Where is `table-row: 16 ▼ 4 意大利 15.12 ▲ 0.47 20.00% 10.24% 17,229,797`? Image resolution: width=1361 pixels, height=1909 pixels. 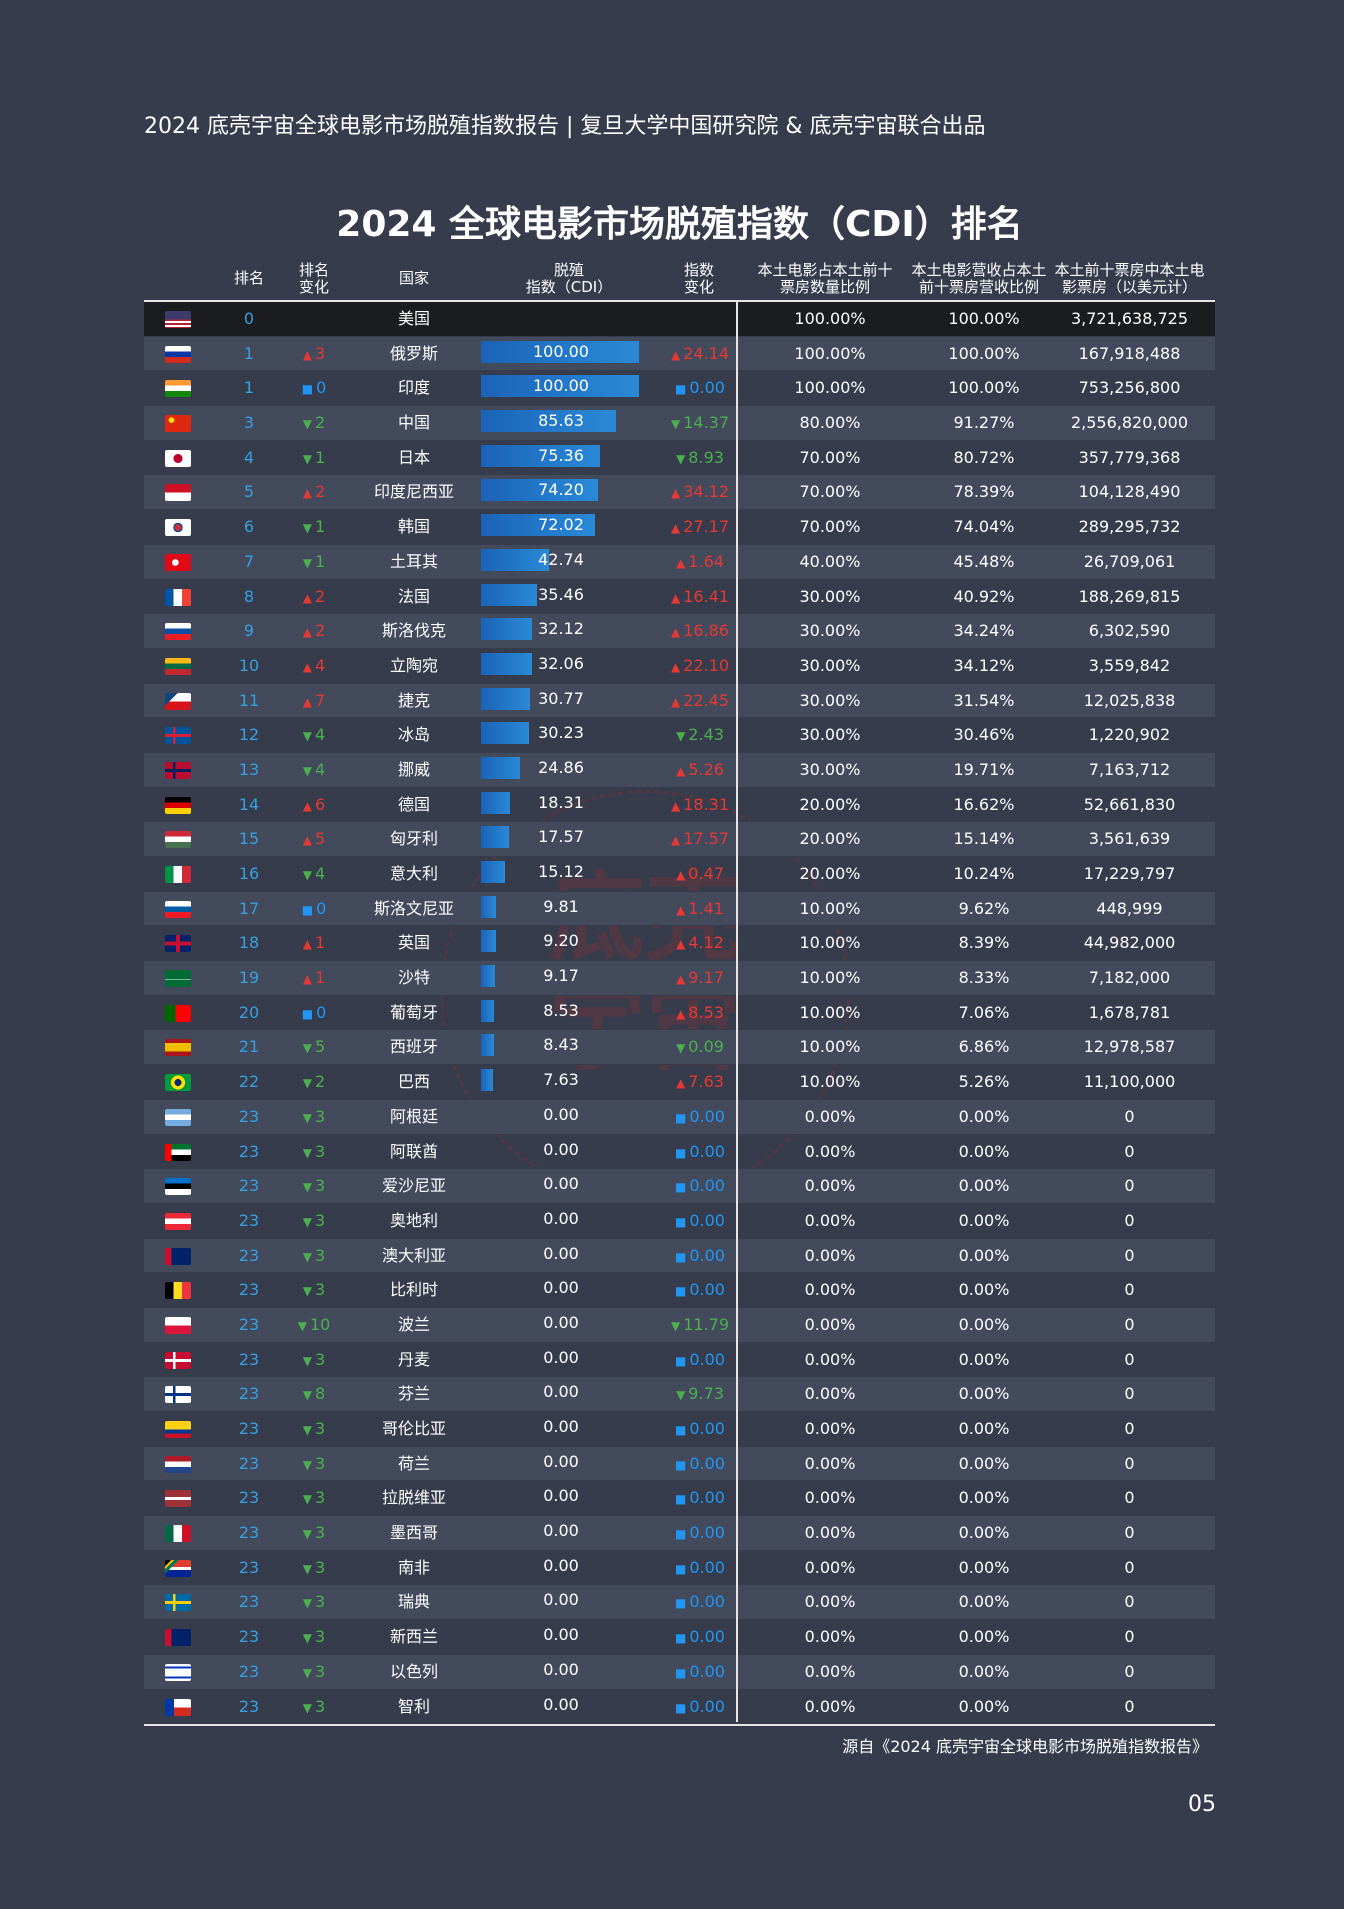
table-row: 16 ▼ 4 意大利 15.12 ▲ 0.47 20.00% 10.24% 17,229,797 is located at coordinates (679, 874).